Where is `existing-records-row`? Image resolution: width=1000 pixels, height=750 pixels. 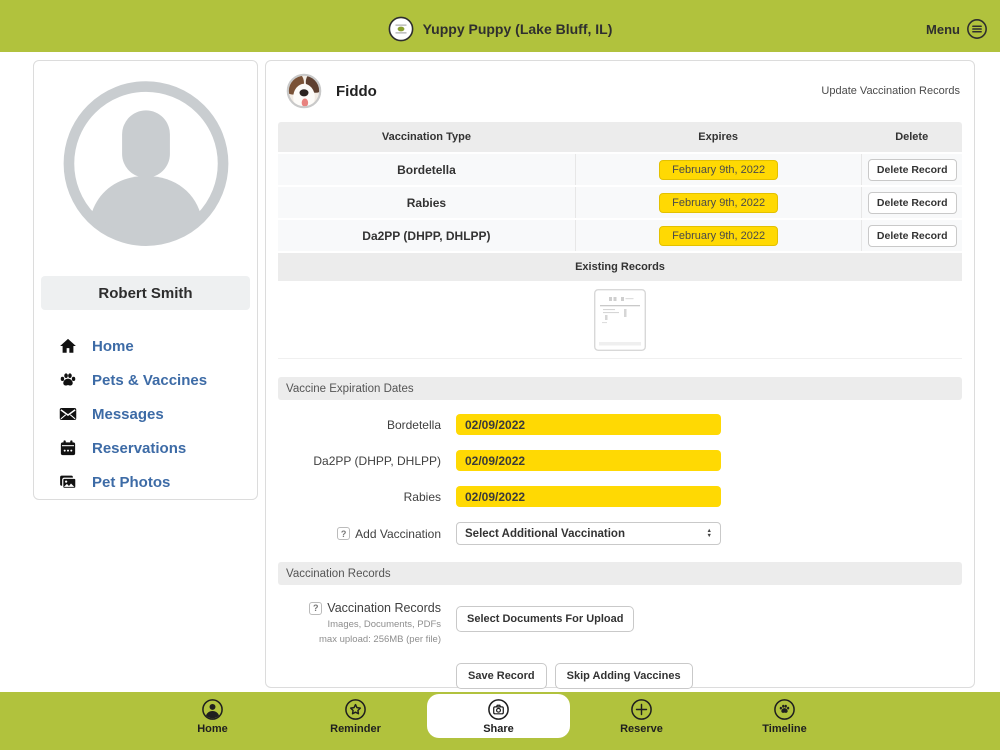
existing-records-row is located at coordinates (620, 320).